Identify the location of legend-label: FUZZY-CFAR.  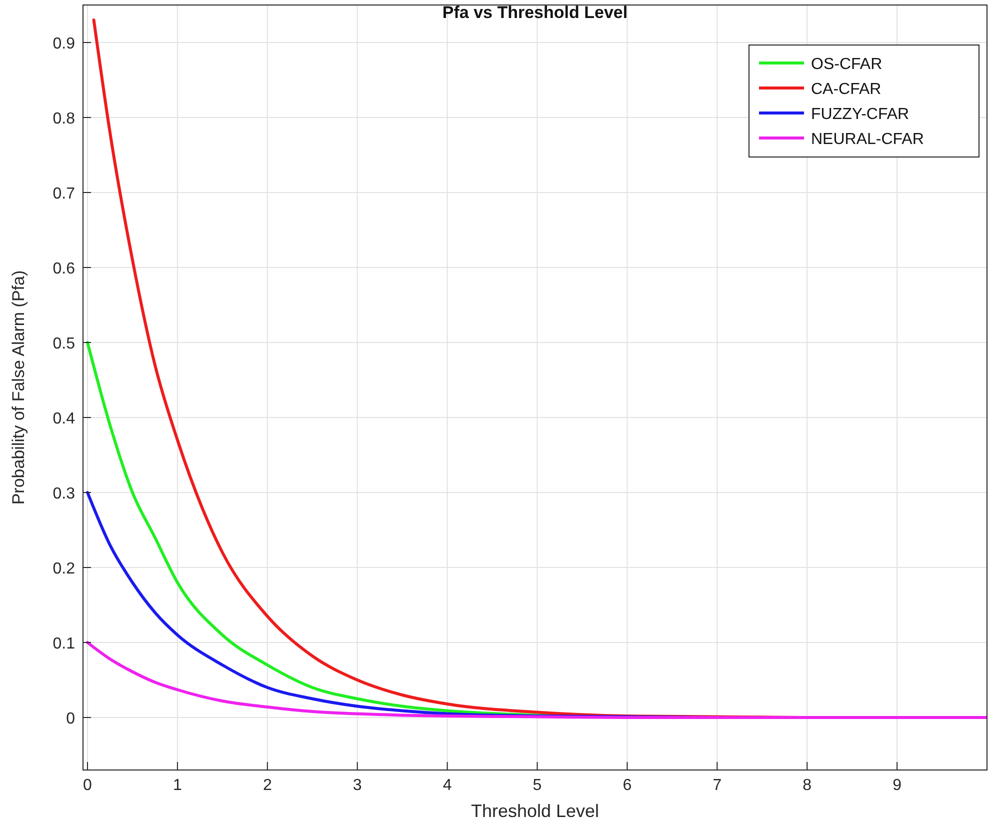
(860, 114).